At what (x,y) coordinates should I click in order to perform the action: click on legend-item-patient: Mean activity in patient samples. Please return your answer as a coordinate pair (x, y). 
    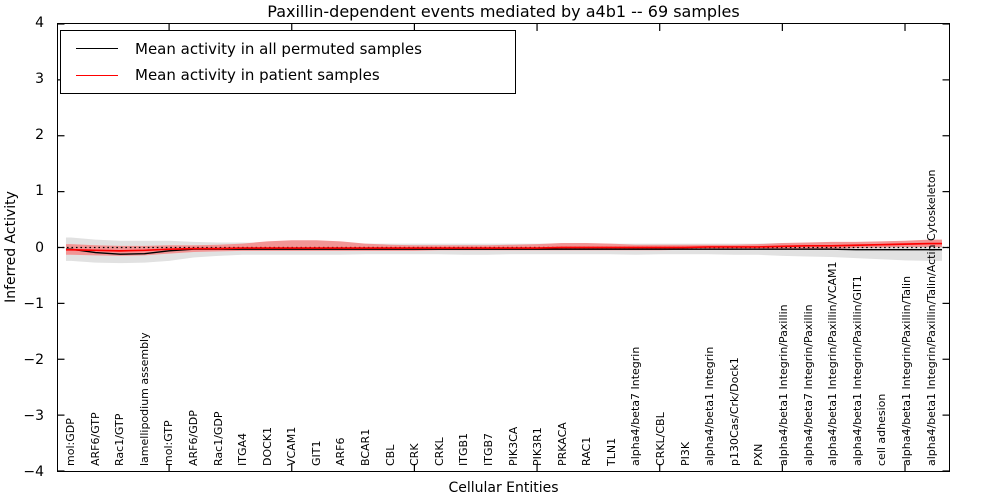
    Looking at the image, I should click on (288, 75).